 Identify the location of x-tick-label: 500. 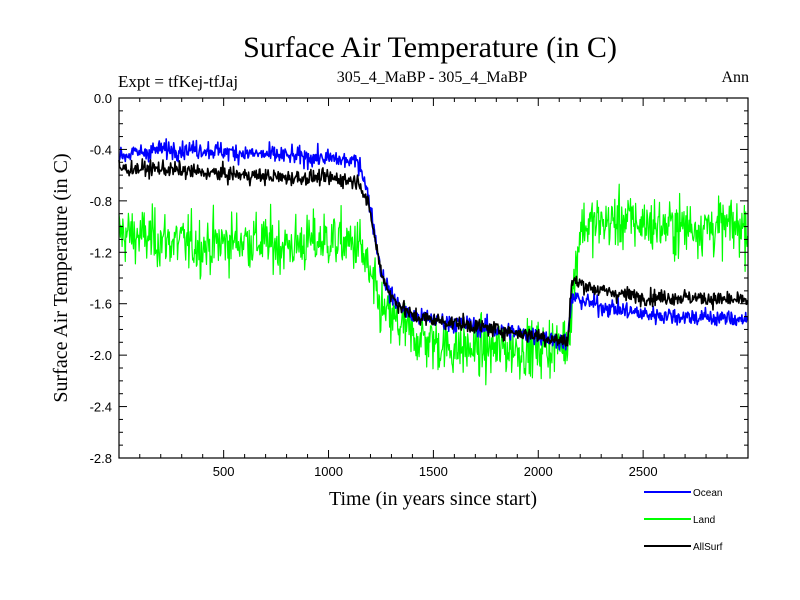
(224, 471).